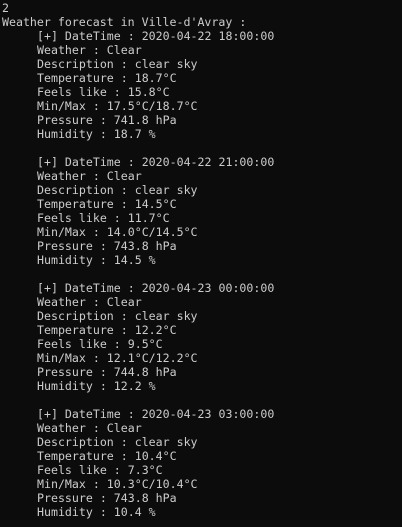 The width and height of the screenshot is (402, 527). I want to click on entry-field: Humidity : 10.4 %, so click(96, 512).